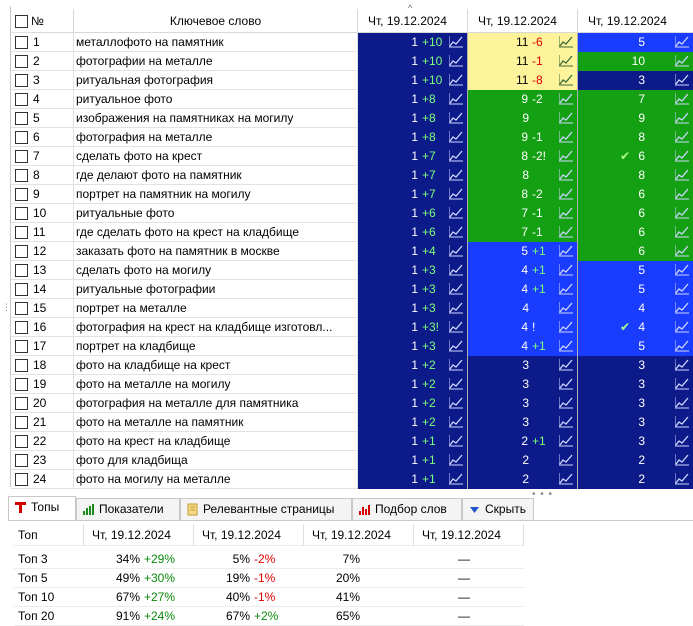 This screenshot has width=693, height=626. What do you see at coordinates (523, 99) in the screenshot?
I see `position-cell: 9 -2` at bounding box center [523, 99].